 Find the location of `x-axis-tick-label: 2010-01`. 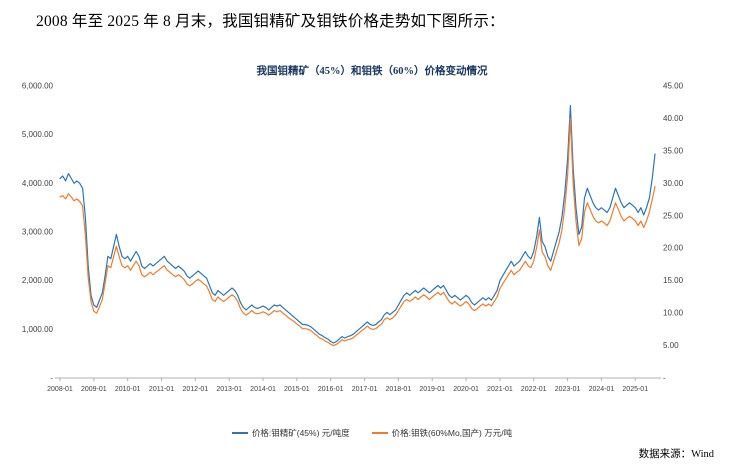

x-axis-tick-label: 2010-01 is located at coordinates (128, 389).